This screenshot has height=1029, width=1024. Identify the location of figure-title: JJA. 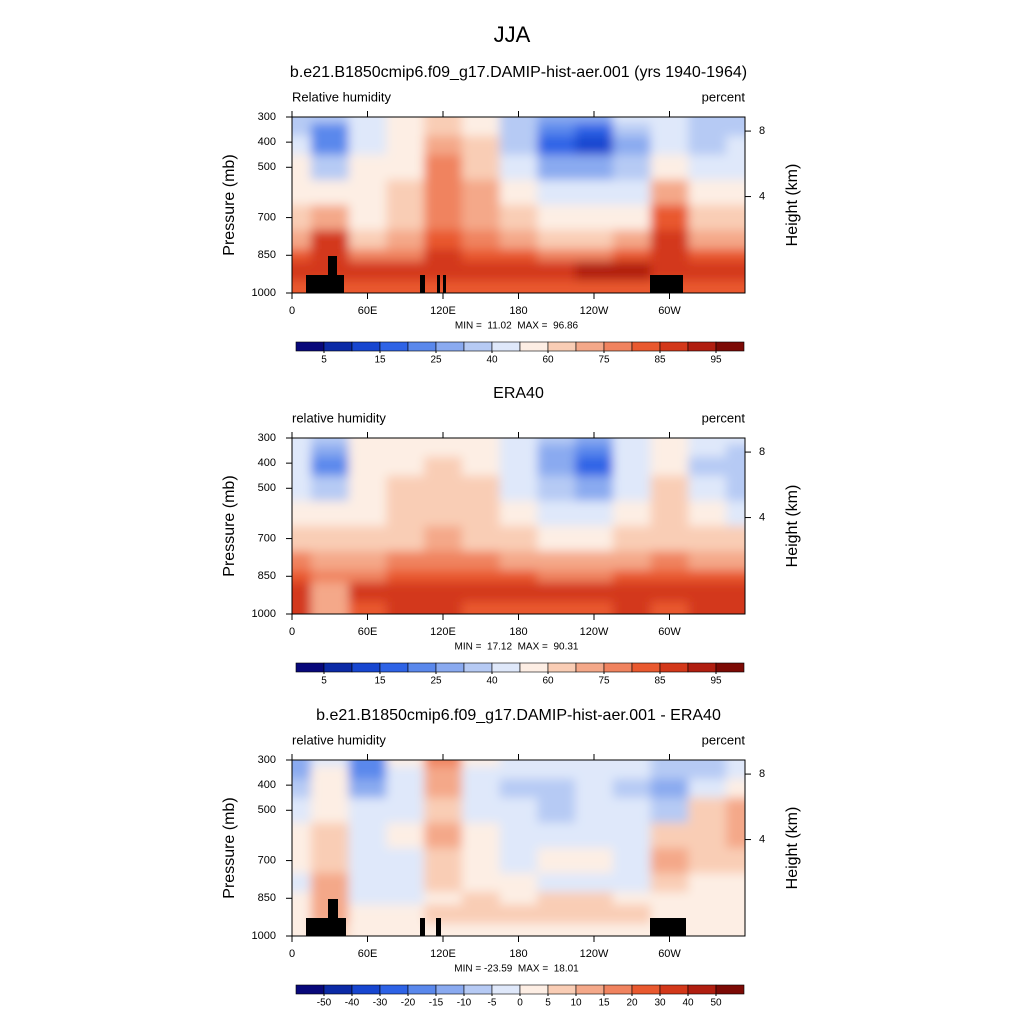
(512, 34).